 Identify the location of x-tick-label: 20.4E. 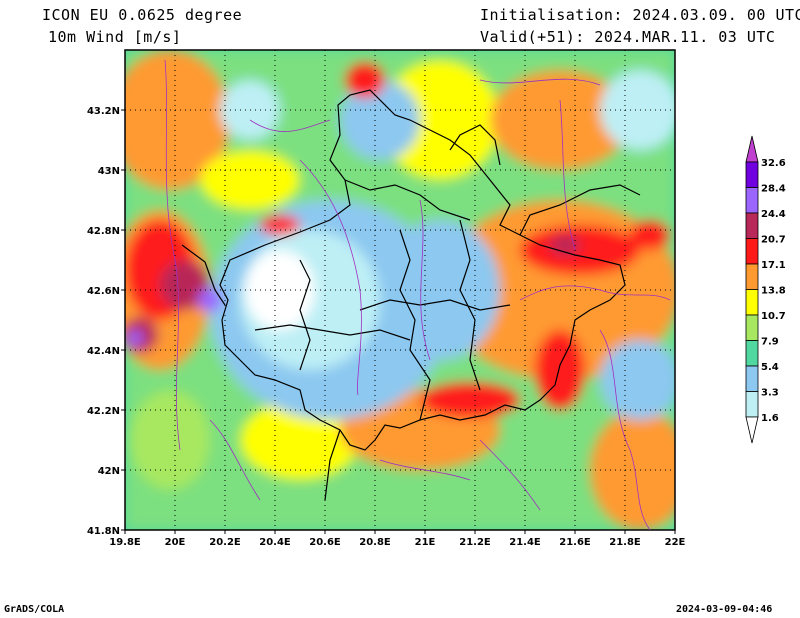
(275, 542).